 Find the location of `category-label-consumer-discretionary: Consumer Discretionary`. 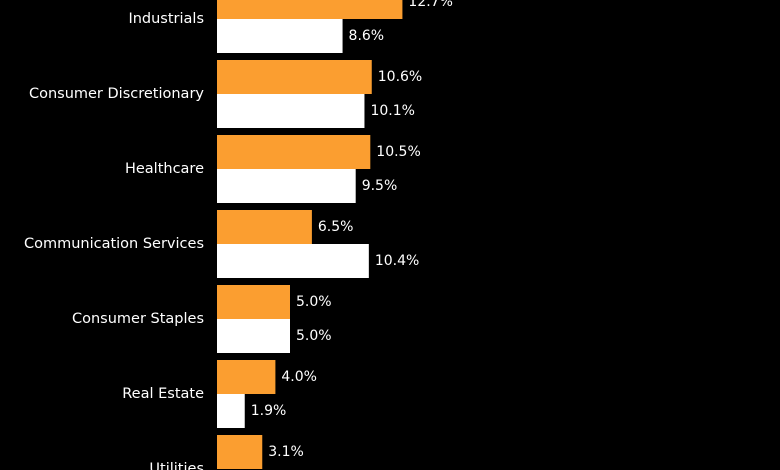

category-label-consumer-discretionary: Consumer Discretionary is located at coordinates (116, 94).